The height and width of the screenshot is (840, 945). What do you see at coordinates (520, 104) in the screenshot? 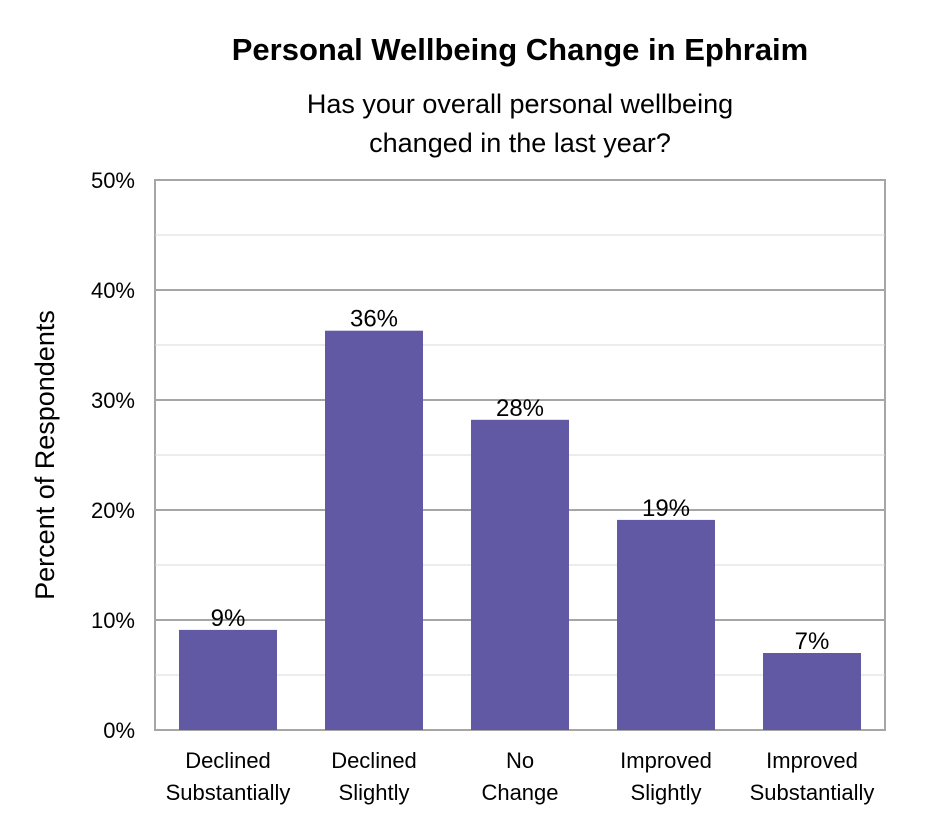
I see `chart-subtitle-line-1: Has your overall personal wellbeing` at bounding box center [520, 104].